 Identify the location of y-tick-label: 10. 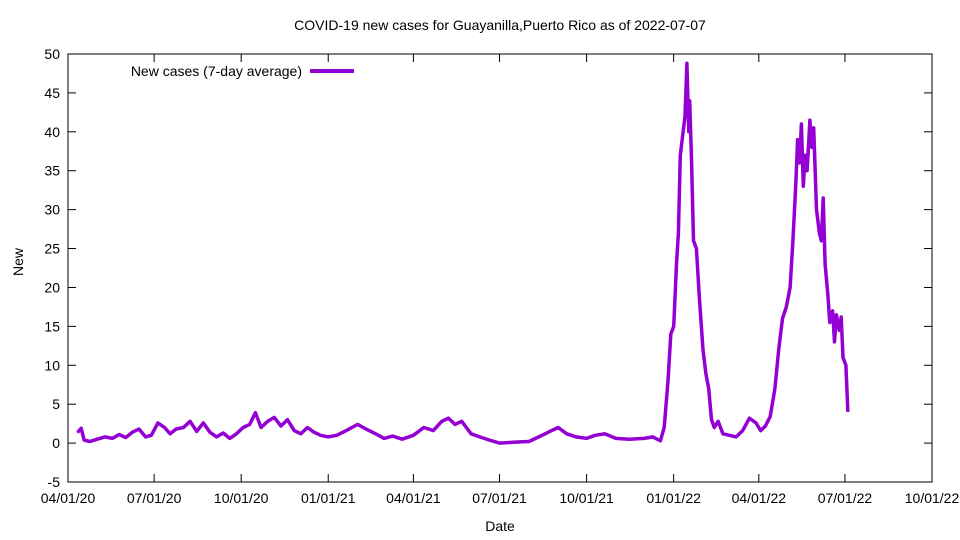
(52, 365).